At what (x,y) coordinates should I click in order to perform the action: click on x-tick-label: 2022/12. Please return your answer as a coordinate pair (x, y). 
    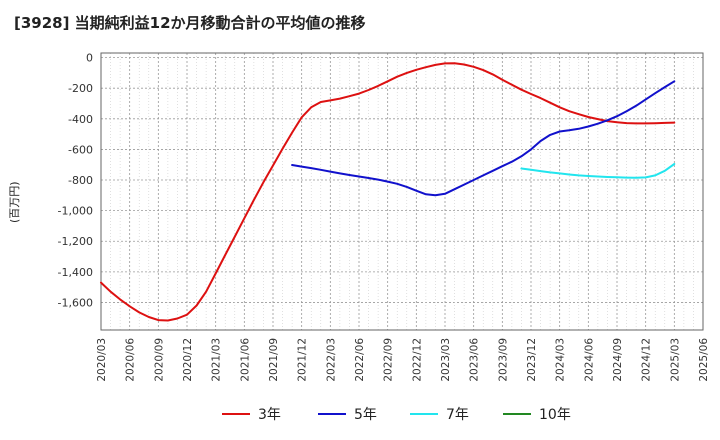
    Looking at the image, I should click on (417, 360).